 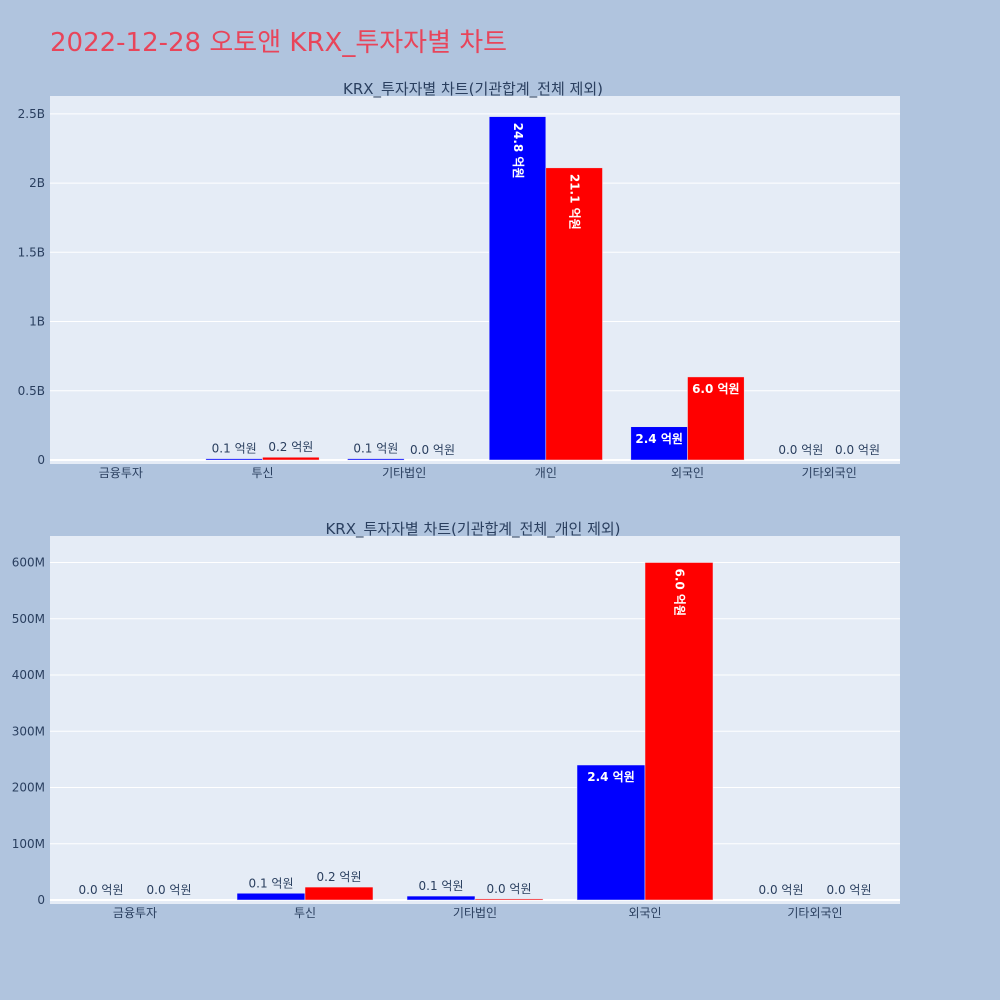 I want to click on y-tick-label: 300M, so click(x=28, y=731).